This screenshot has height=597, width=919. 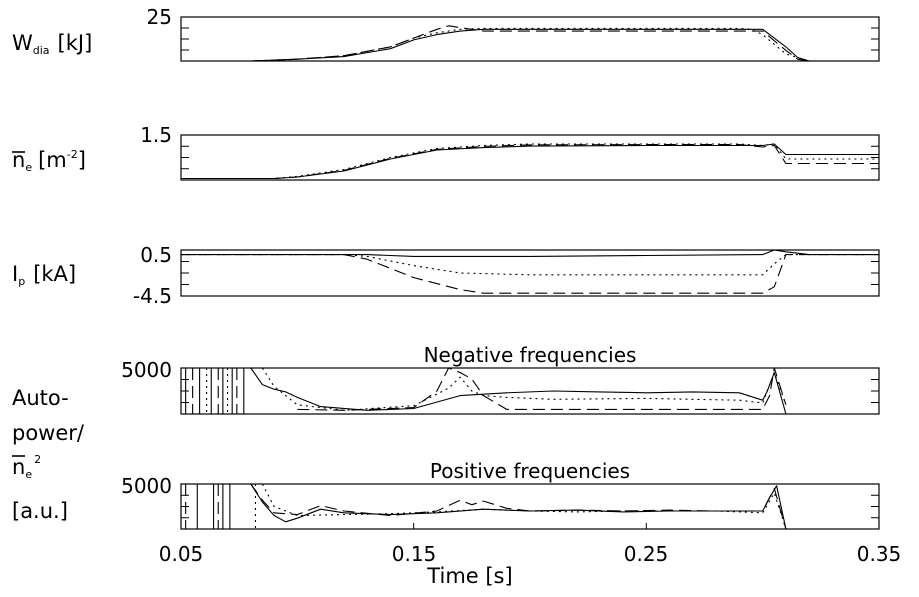 I want to click on panel-1-series-solid, so click(x=530, y=45).